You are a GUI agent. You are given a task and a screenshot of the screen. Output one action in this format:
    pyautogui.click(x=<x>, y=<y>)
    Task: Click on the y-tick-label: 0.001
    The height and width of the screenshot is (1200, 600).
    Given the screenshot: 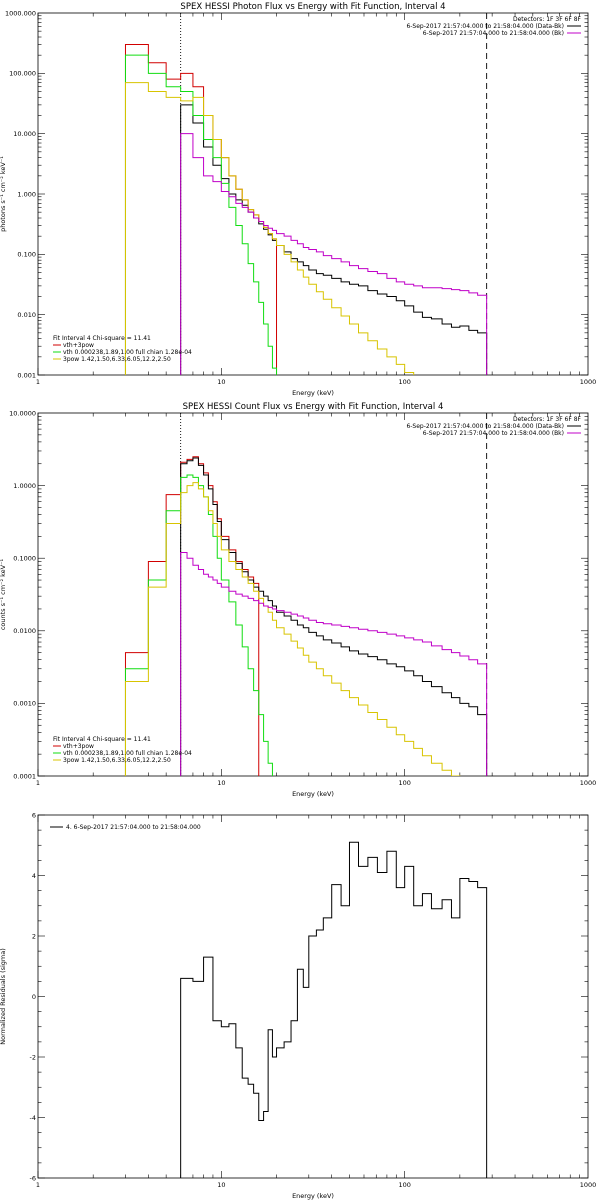 What is the action you would take?
    pyautogui.click(x=26, y=375)
    